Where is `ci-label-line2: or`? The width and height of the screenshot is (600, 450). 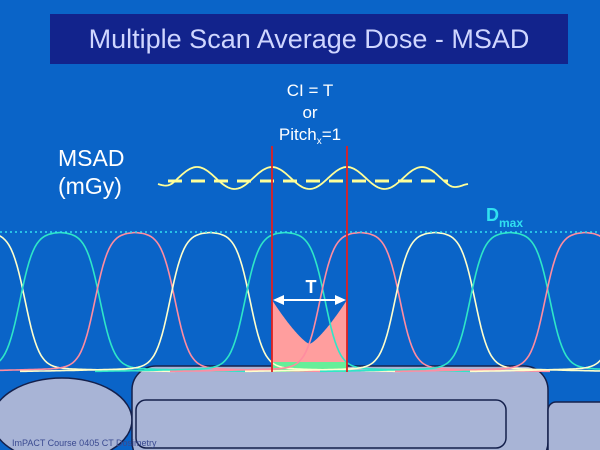 ci-label-line2: or is located at coordinates (309, 112).